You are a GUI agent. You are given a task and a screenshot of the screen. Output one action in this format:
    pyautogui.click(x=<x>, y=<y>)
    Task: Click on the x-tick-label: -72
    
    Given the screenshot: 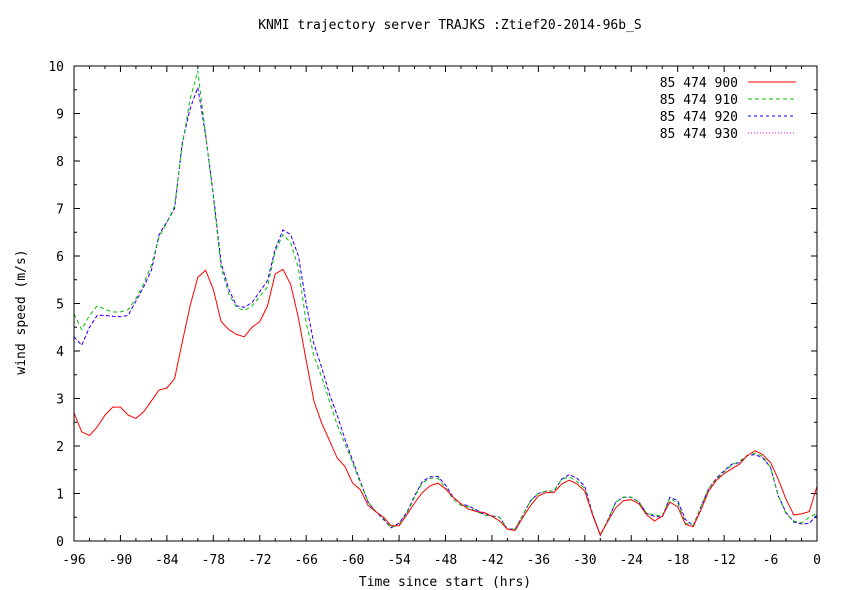 What is the action you would take?
    pyautogui.click(x=259, y=560)
    